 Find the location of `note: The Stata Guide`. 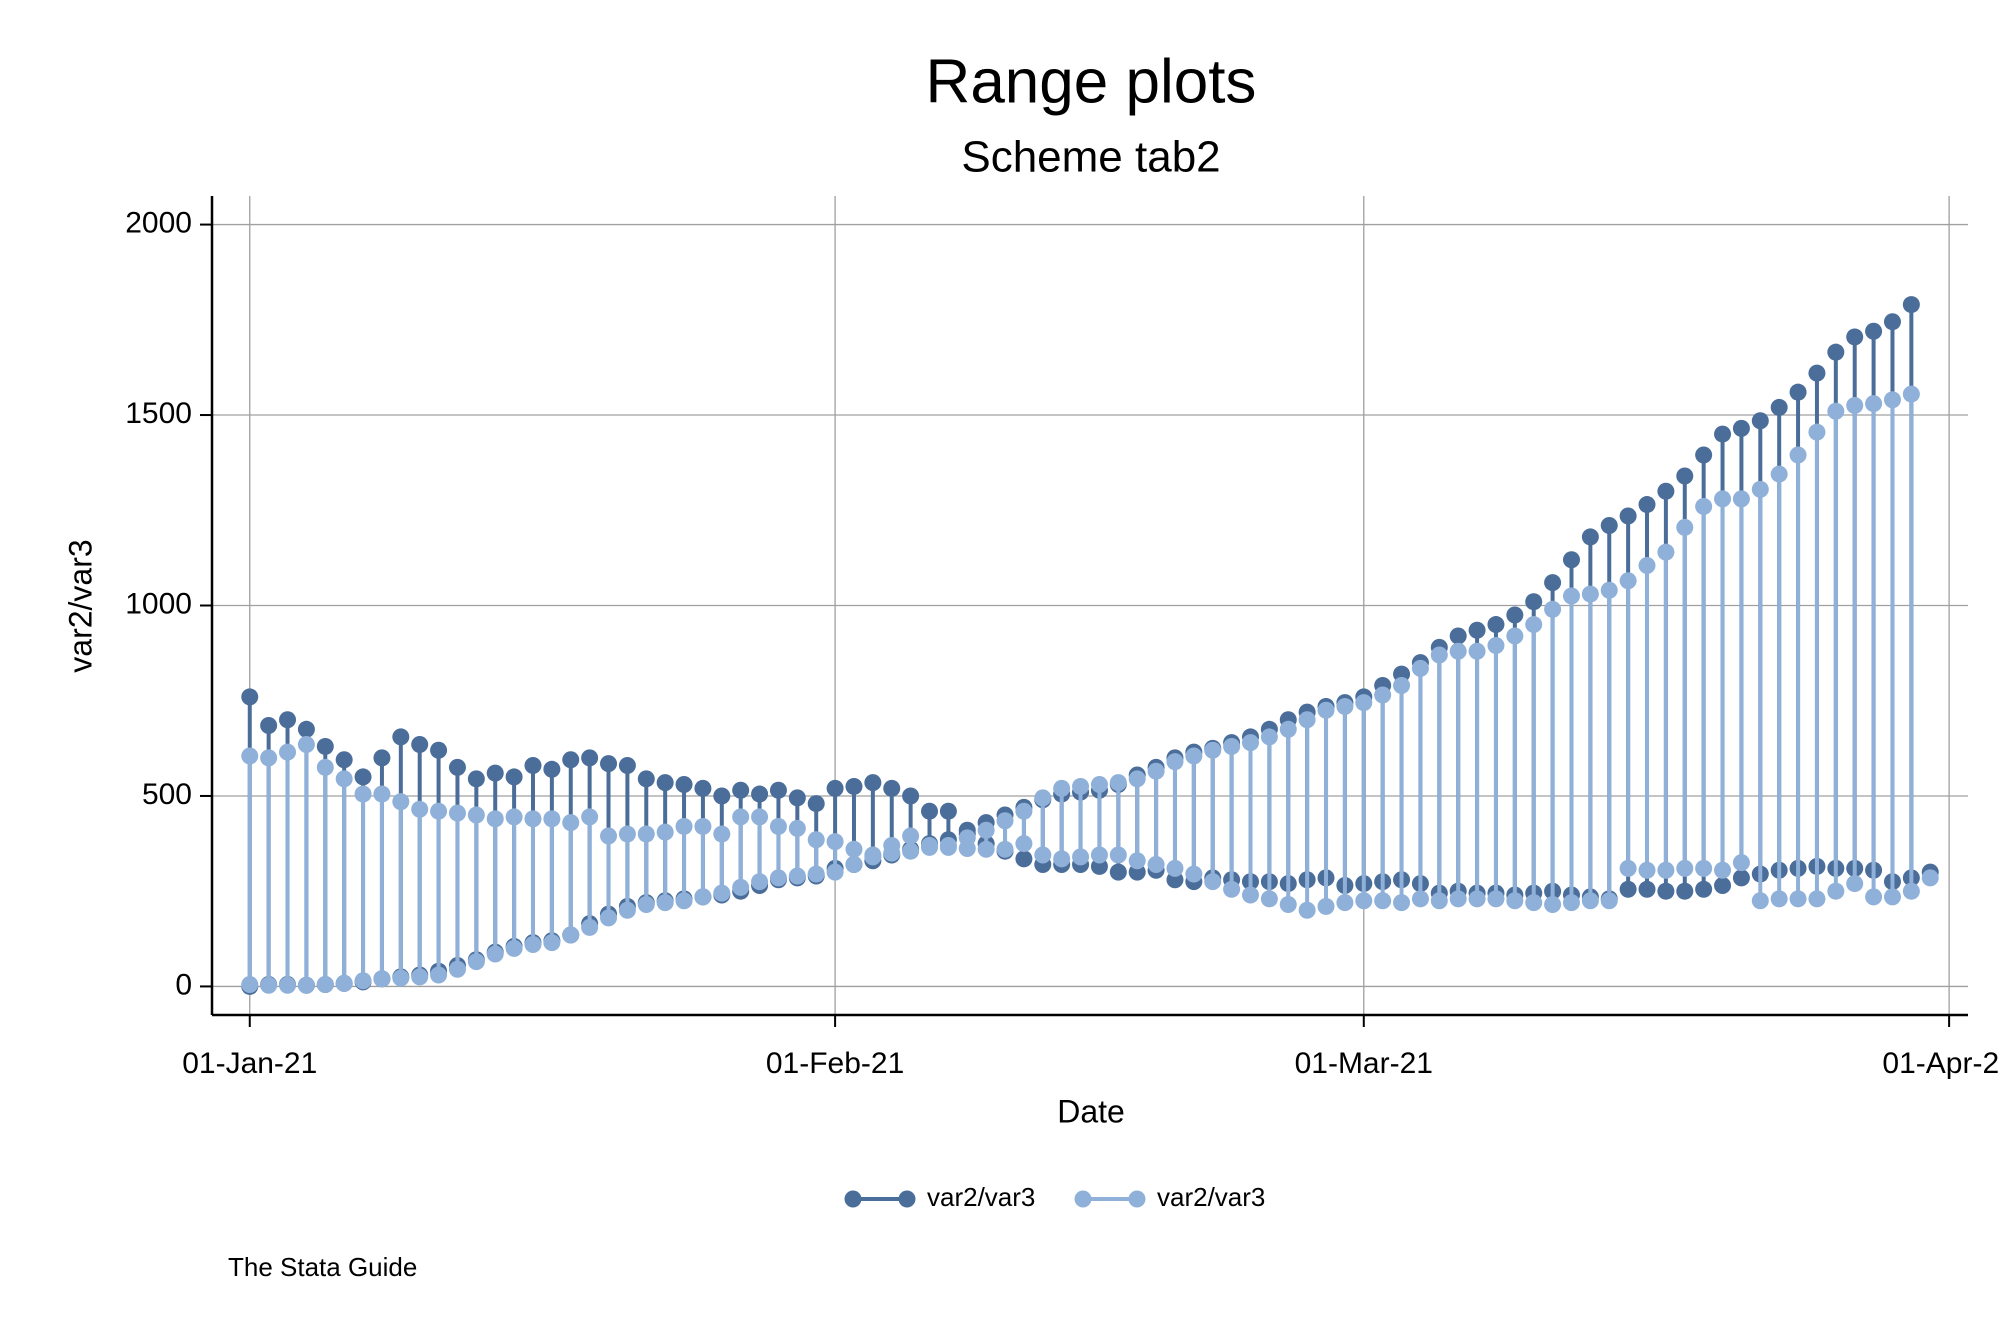

note: The Stata Guide is located at coordinates (322, 1267).